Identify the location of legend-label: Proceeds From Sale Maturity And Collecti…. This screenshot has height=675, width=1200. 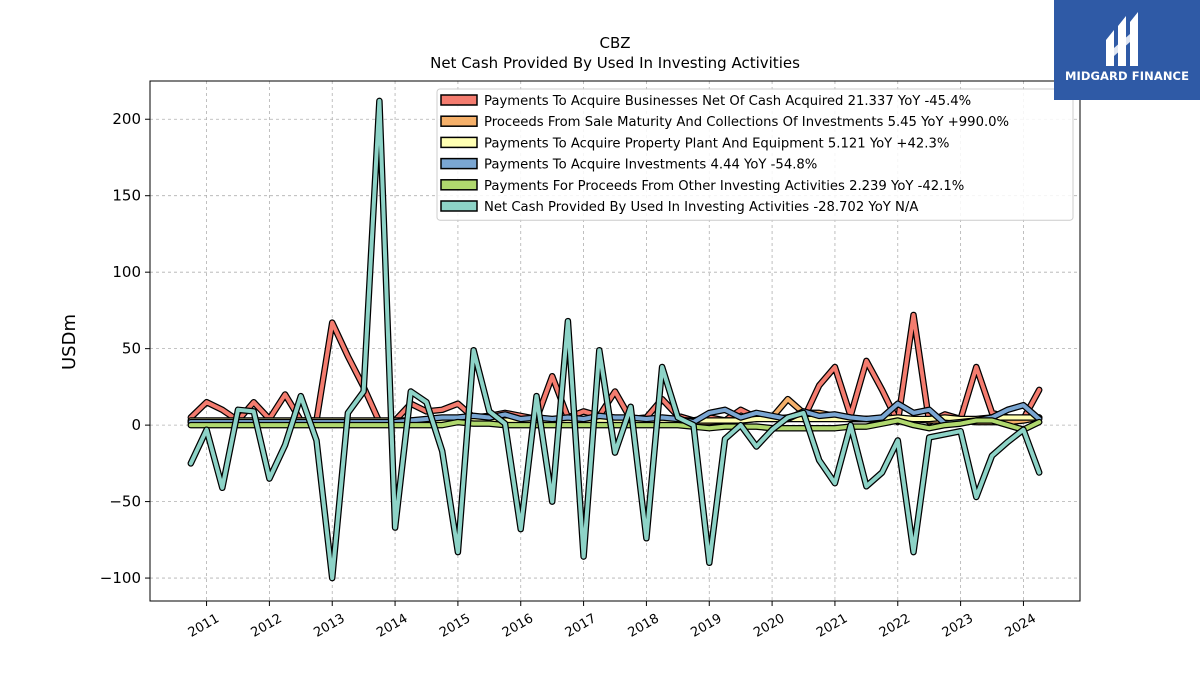
(746, 122).